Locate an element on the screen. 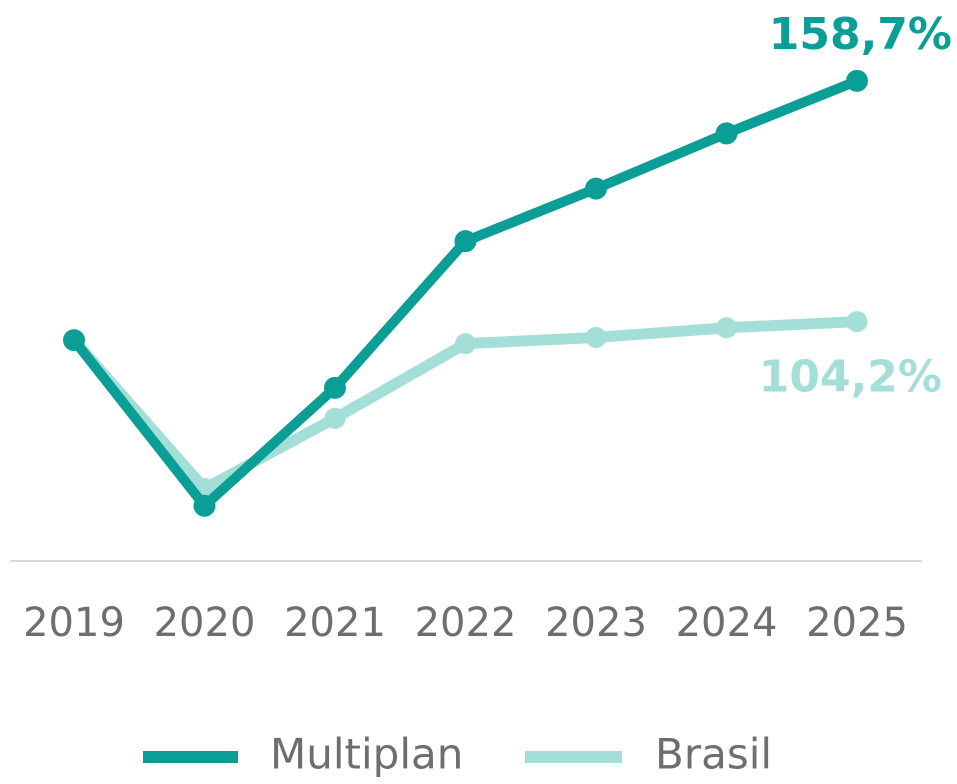  x-tick-label: 2024 is located at coordinates (727, 623).